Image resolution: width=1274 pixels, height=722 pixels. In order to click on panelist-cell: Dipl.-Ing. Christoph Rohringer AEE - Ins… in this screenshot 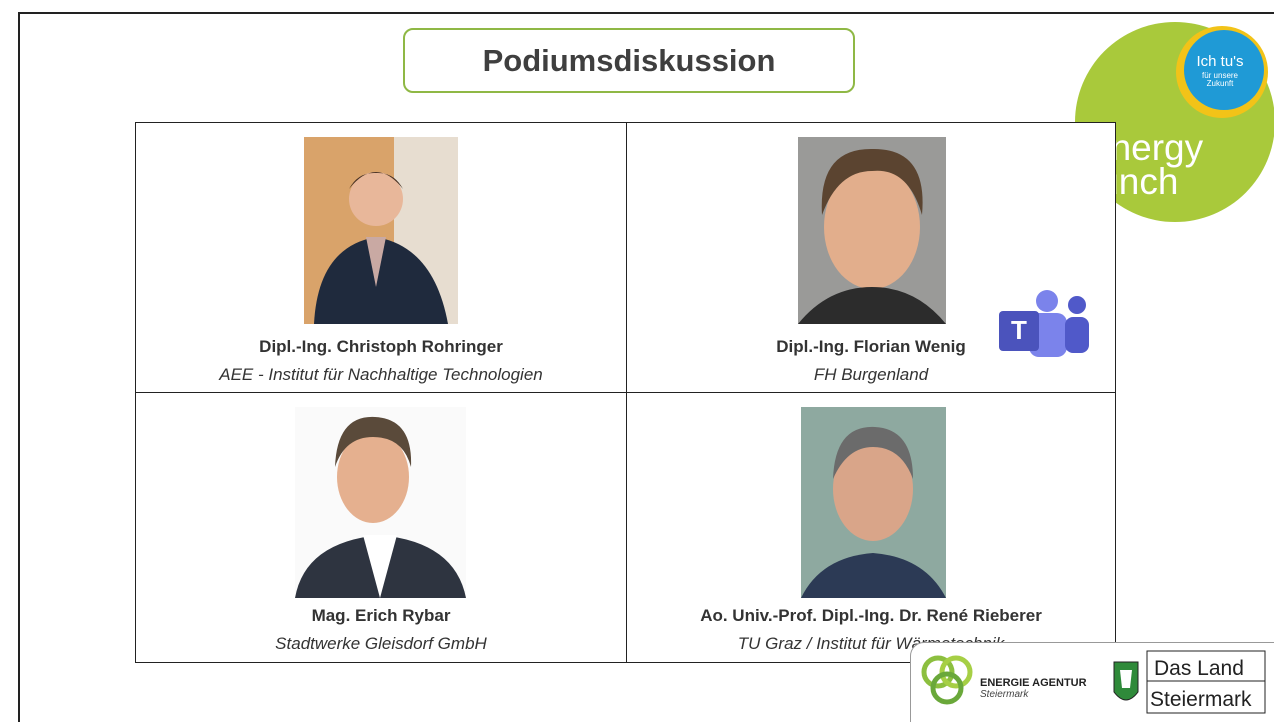, I will do `click(381, 257)`.